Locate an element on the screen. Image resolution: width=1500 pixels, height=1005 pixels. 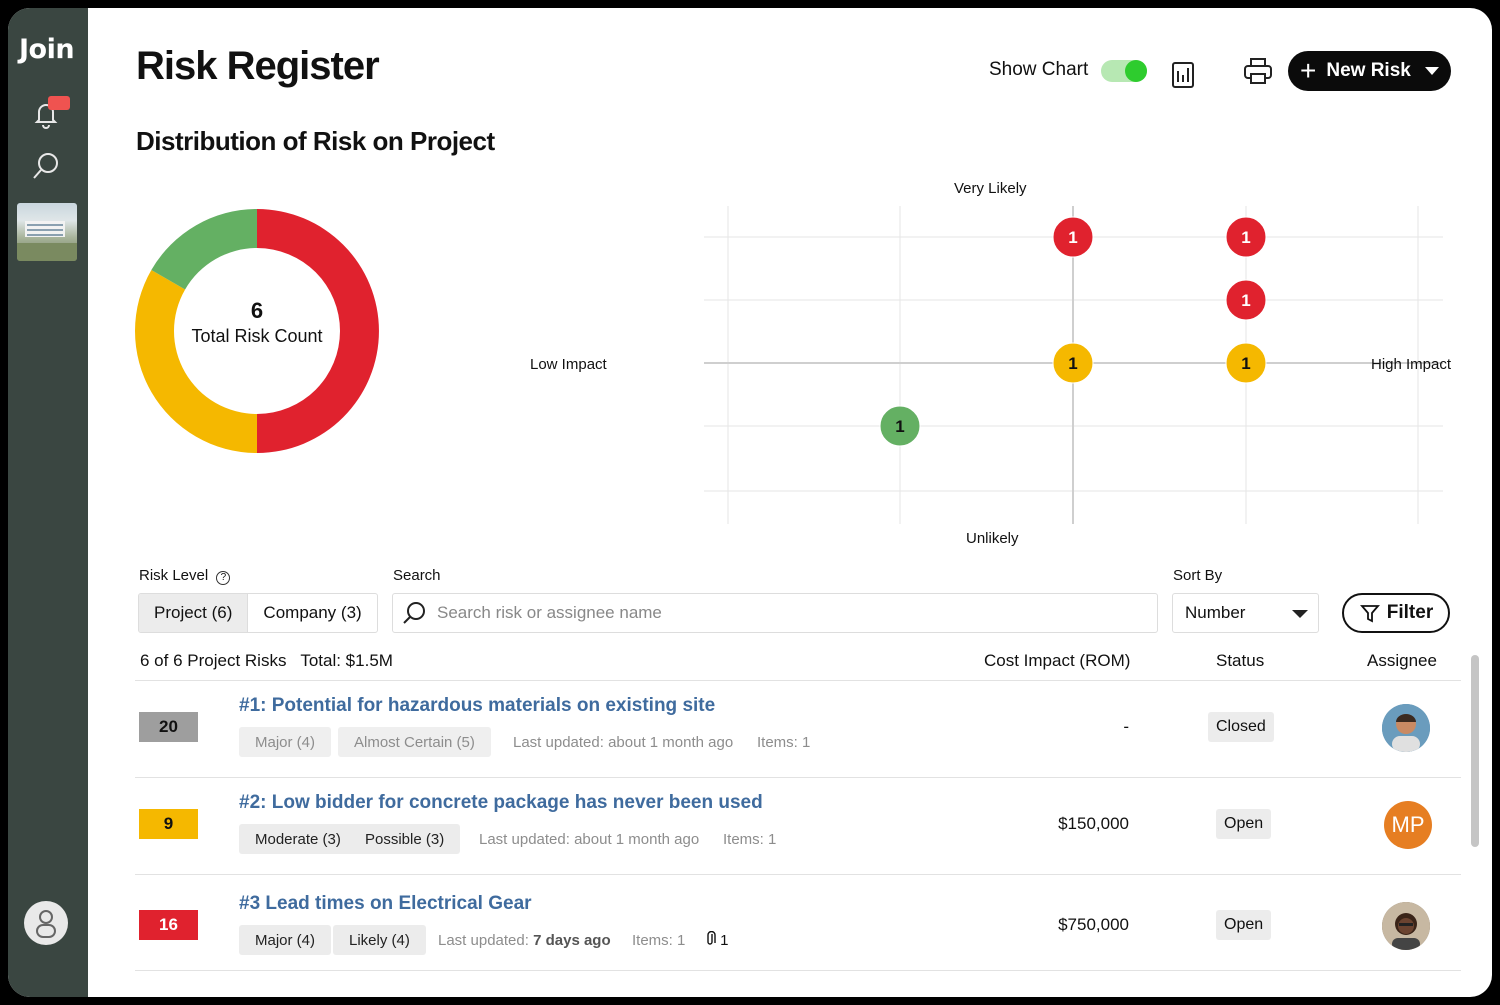
filter-label: Filter is located at coordinates (1410, 612).